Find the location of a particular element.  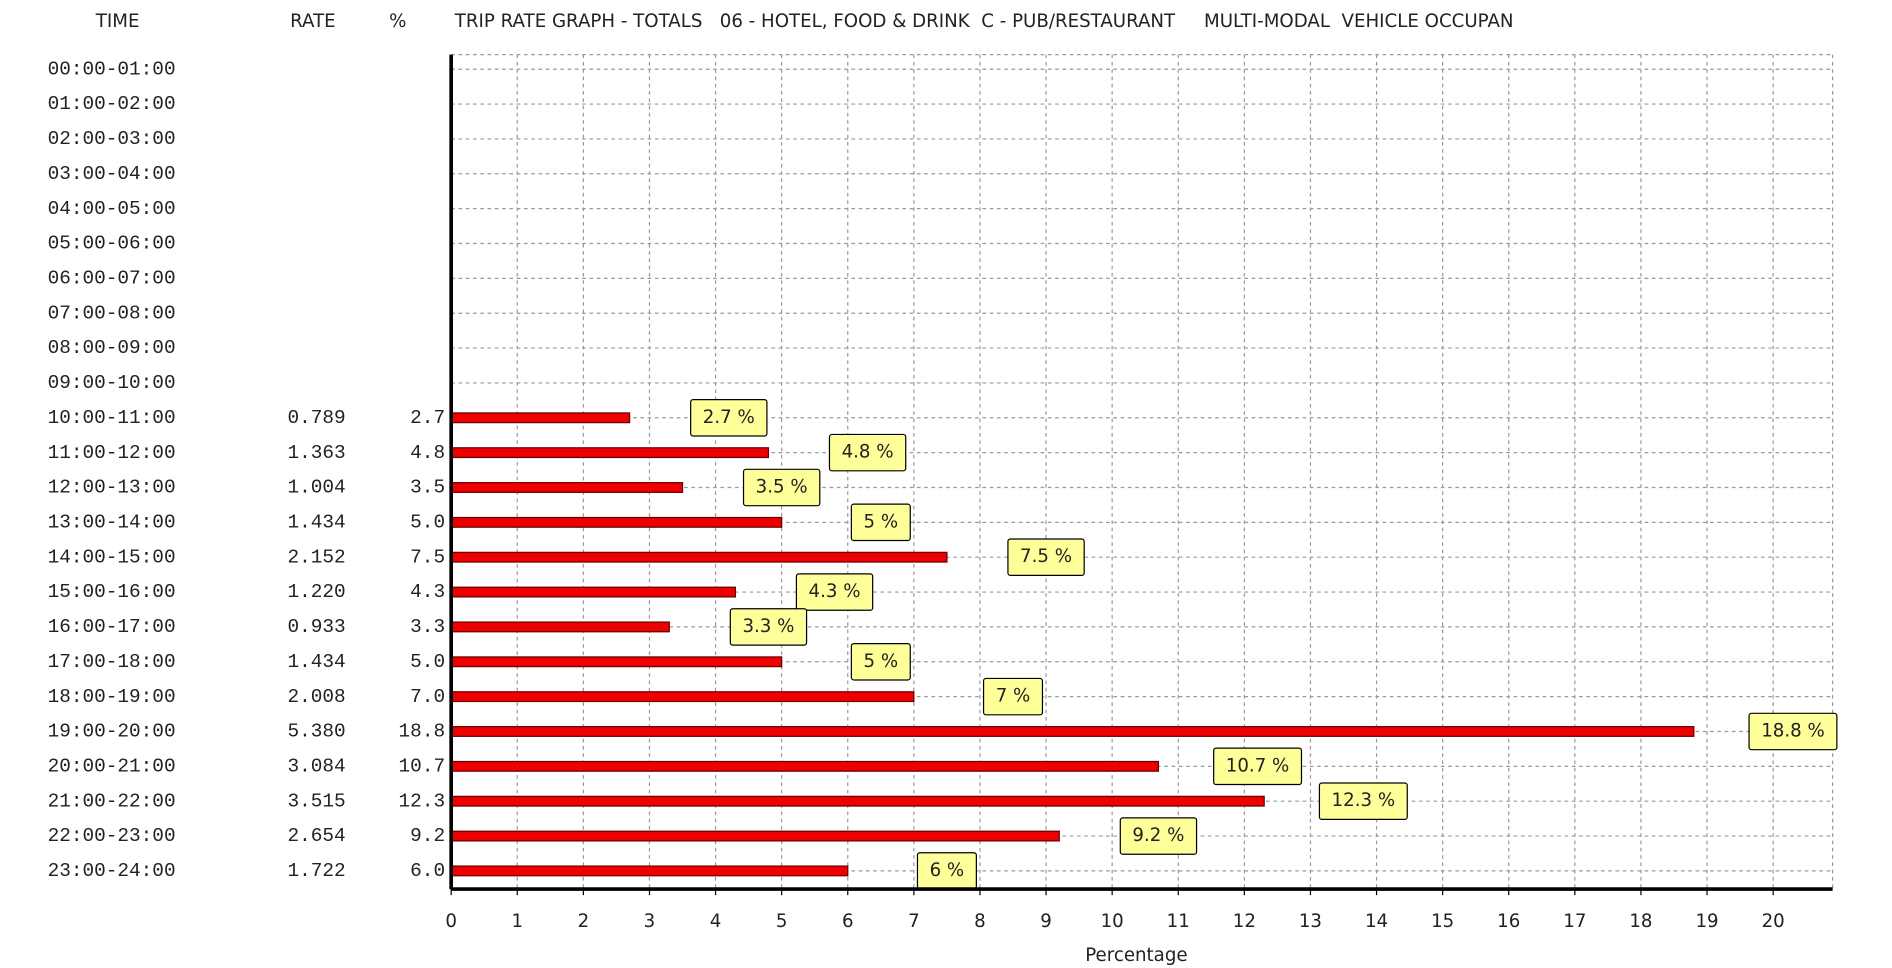

row-time: 13:00-14:00 is located at coordinates (112, 522).